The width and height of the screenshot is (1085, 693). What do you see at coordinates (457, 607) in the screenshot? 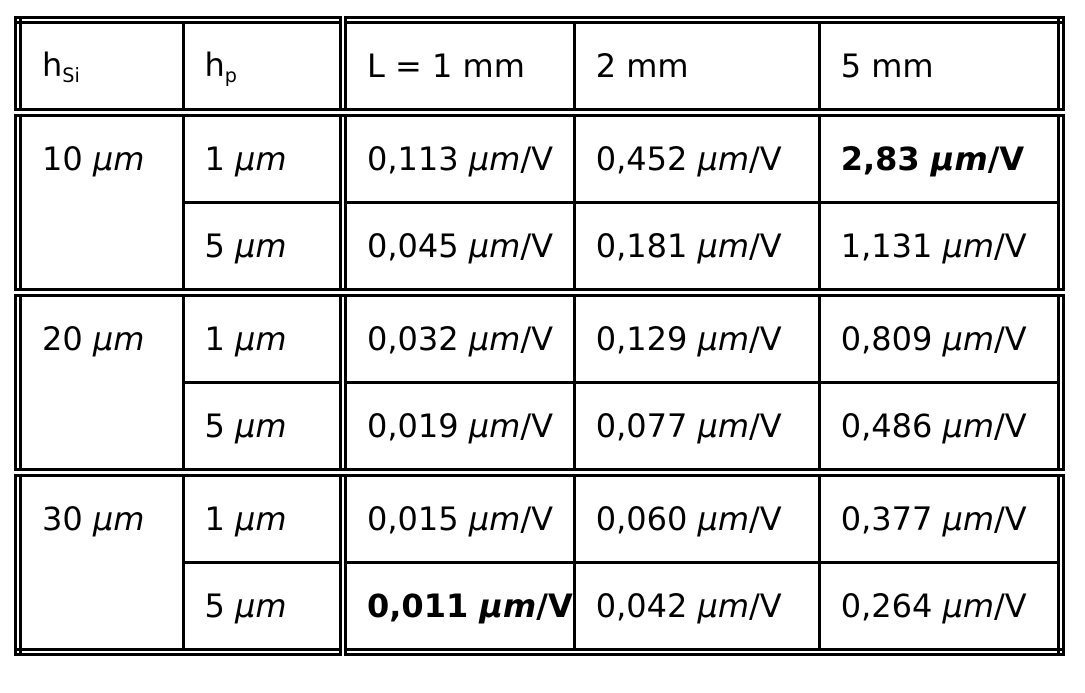
I see `cell-value: 0,011 μm/V` at bounding box center [457, 607].